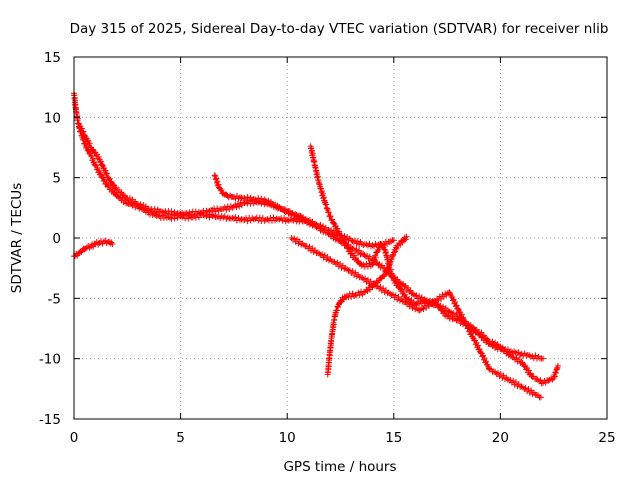  I want to click on y-tick-label: 15, so click(52, 58).